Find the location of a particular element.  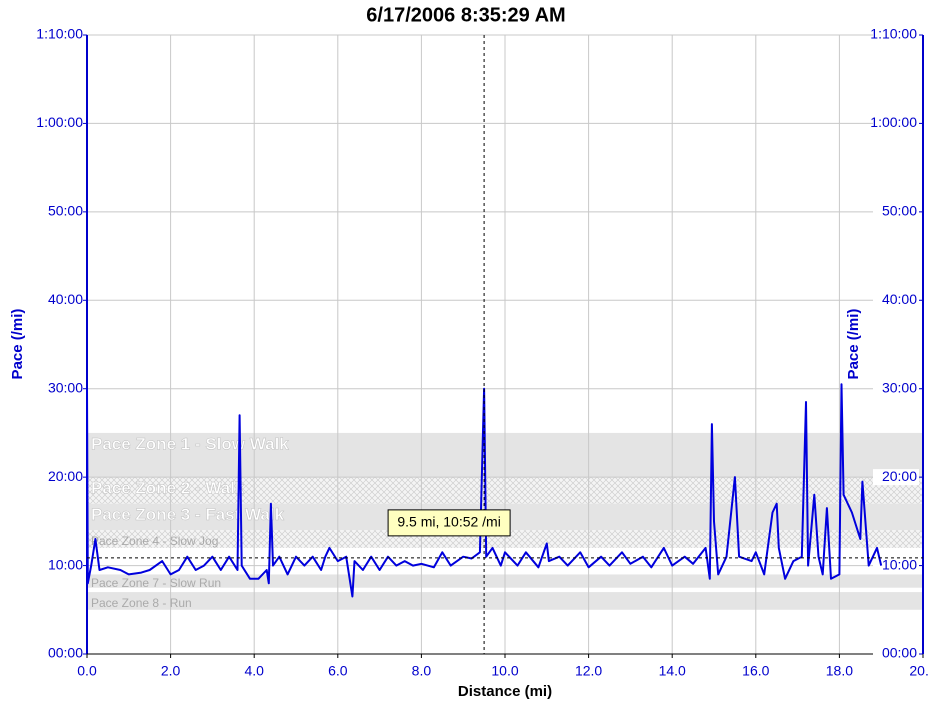

y-tick-label: 1:10:00 is located at coordinates (59, 34).